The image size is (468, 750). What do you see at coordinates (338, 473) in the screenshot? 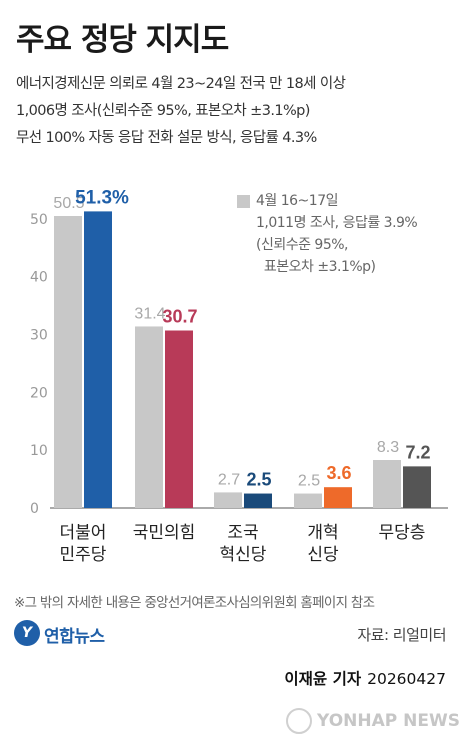
I see `data-label-current: 3.6` at bounding box center [338, 473].